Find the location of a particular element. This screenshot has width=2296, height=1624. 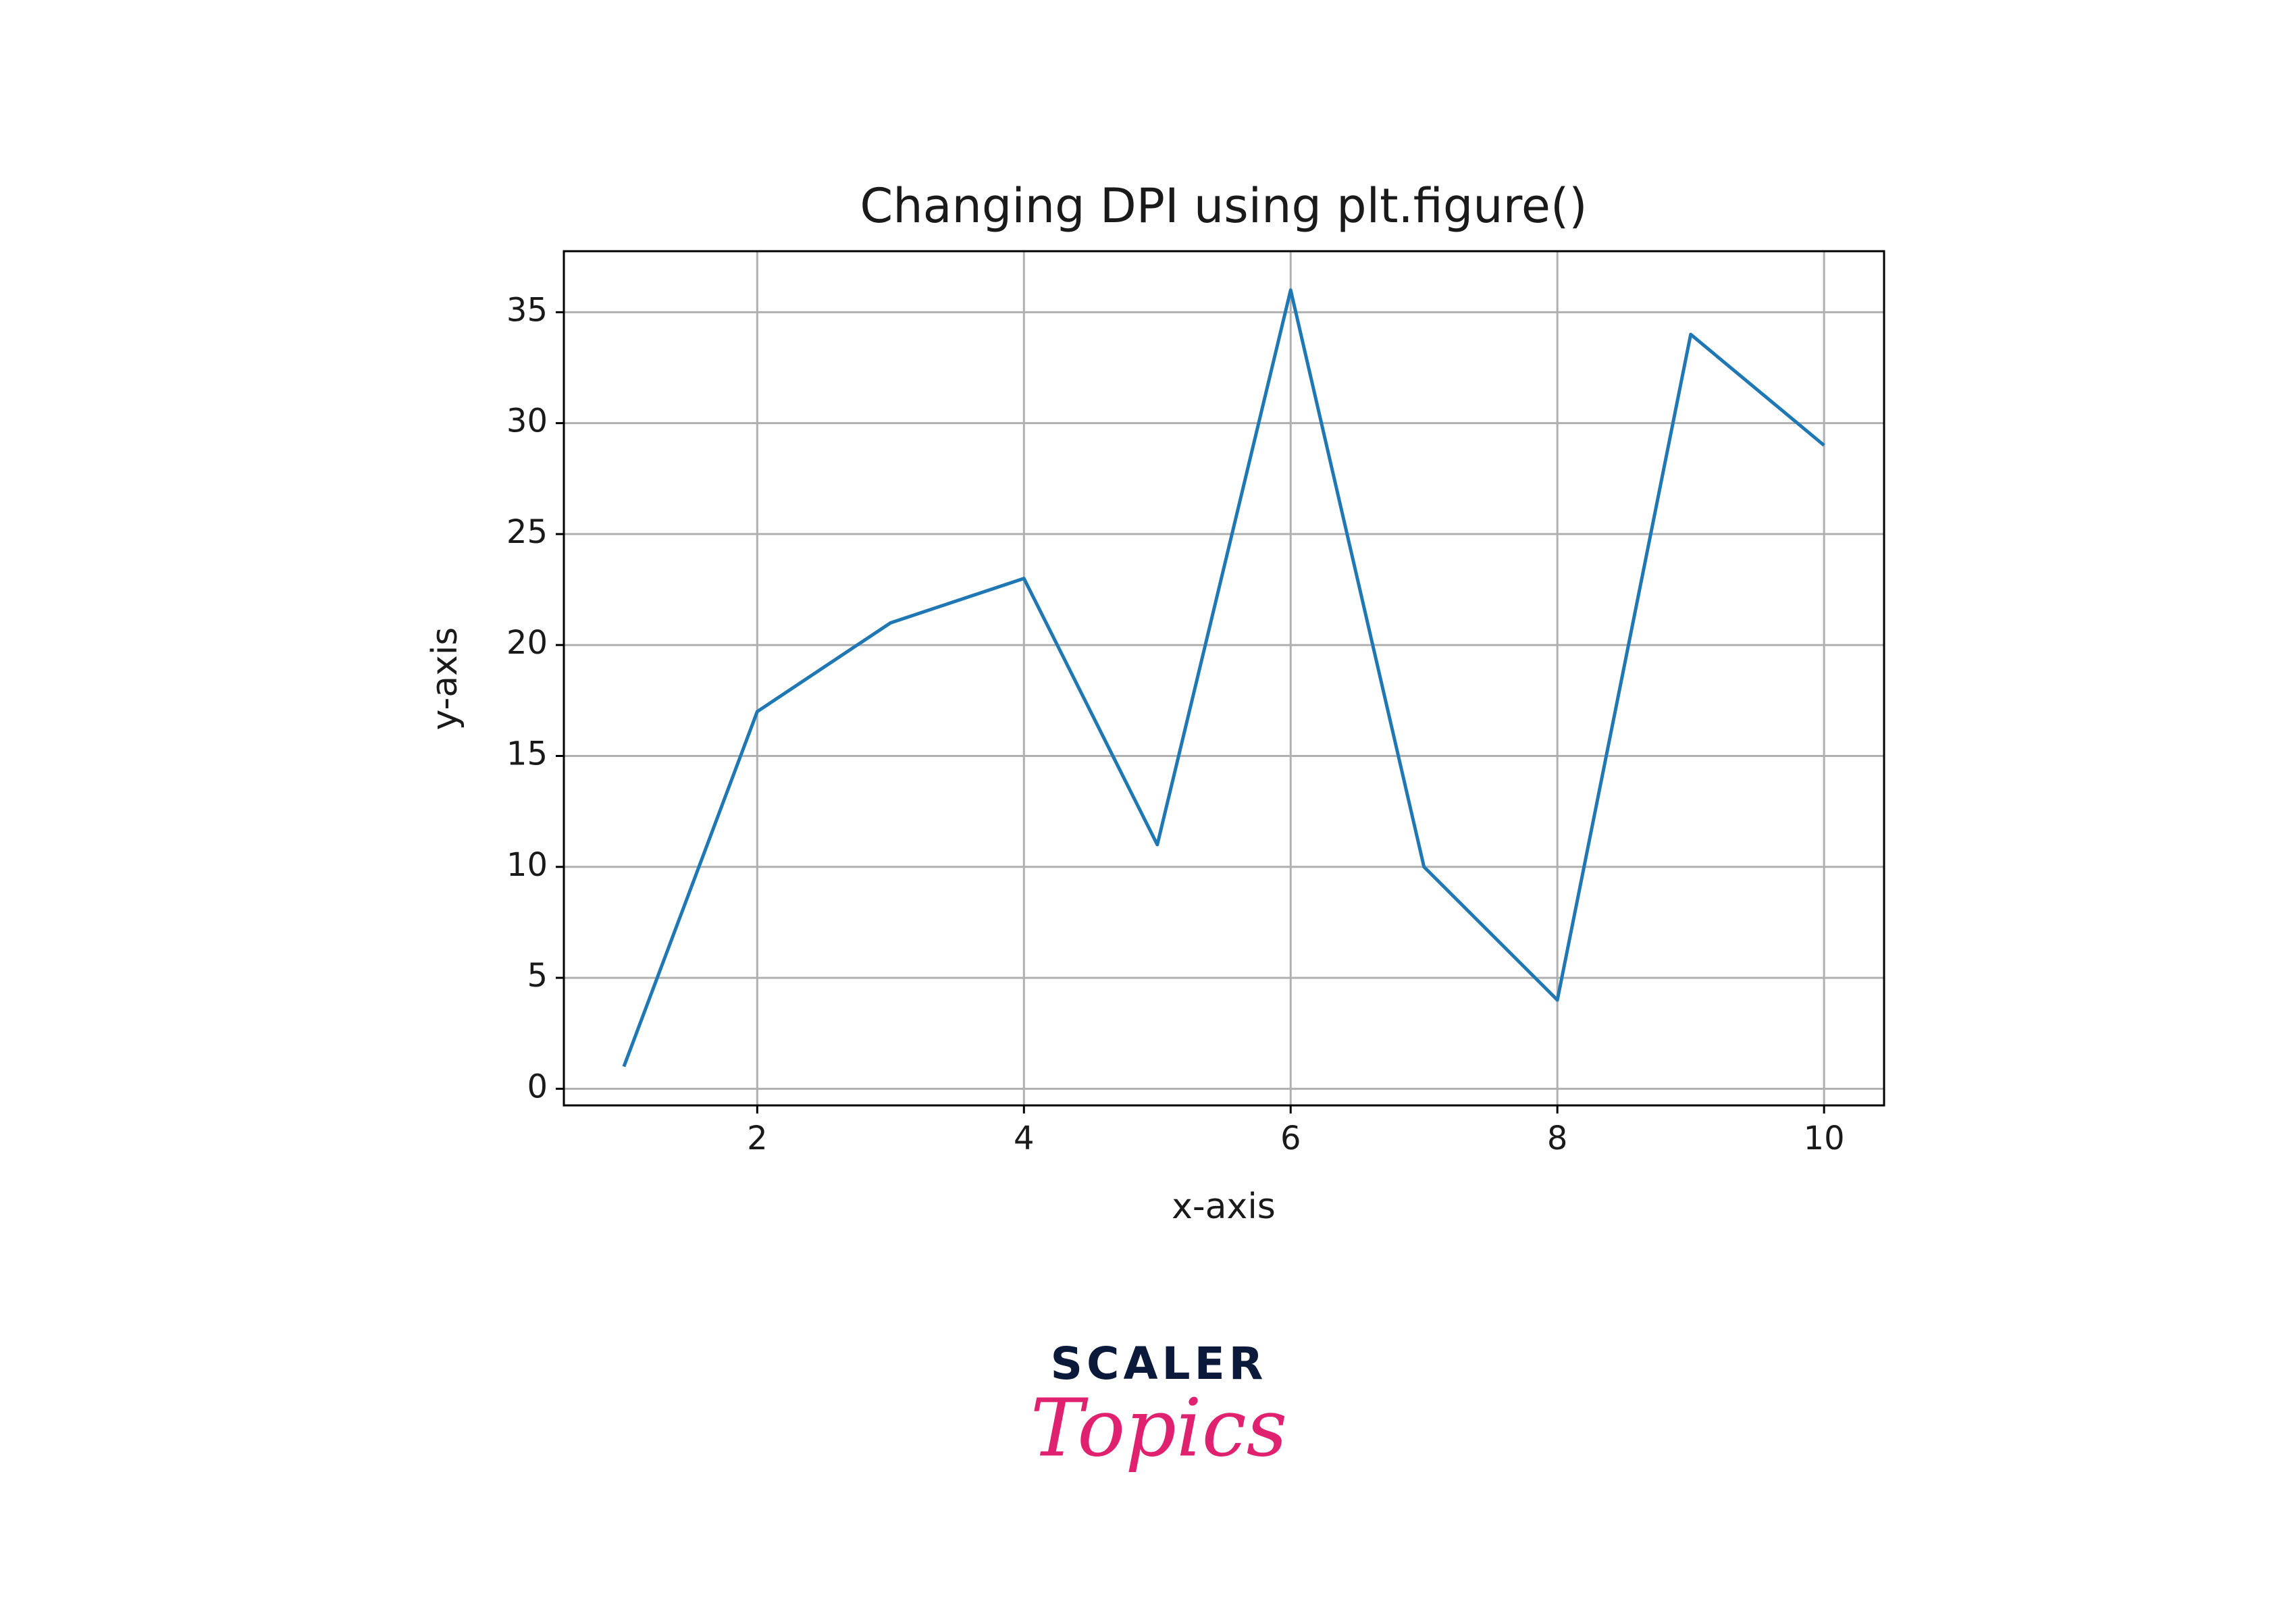

y-axis-label: y-axis is located at coordinates (445, 679).